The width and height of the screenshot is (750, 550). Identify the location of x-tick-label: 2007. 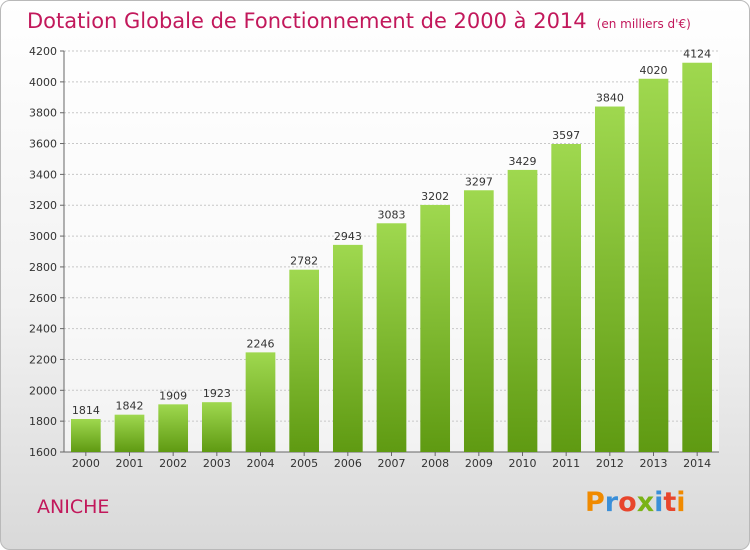
(392, 463).